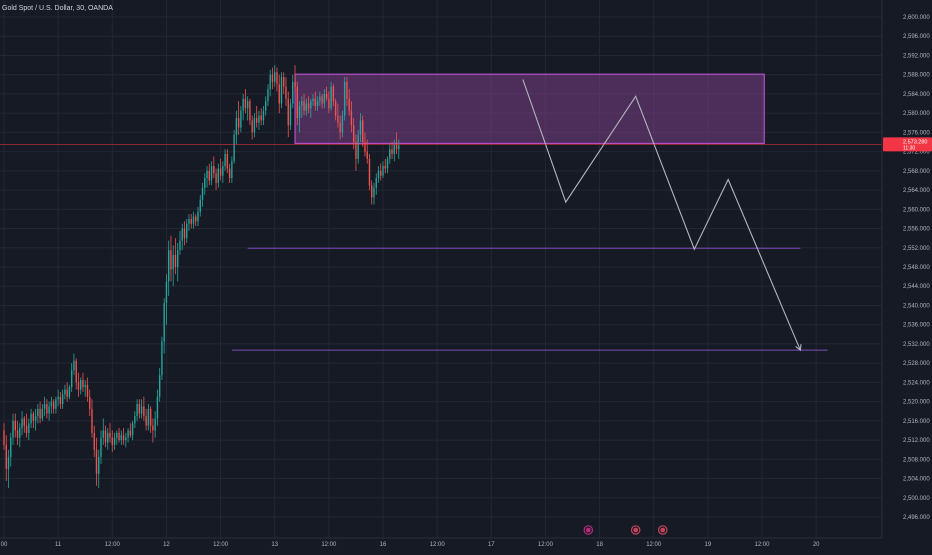 The width and height of the screenshot is (932, 555). What do you see at coordinates (907, 144) in the screenshot?
I see `current-price-badge` at bounding box center [907, 144].